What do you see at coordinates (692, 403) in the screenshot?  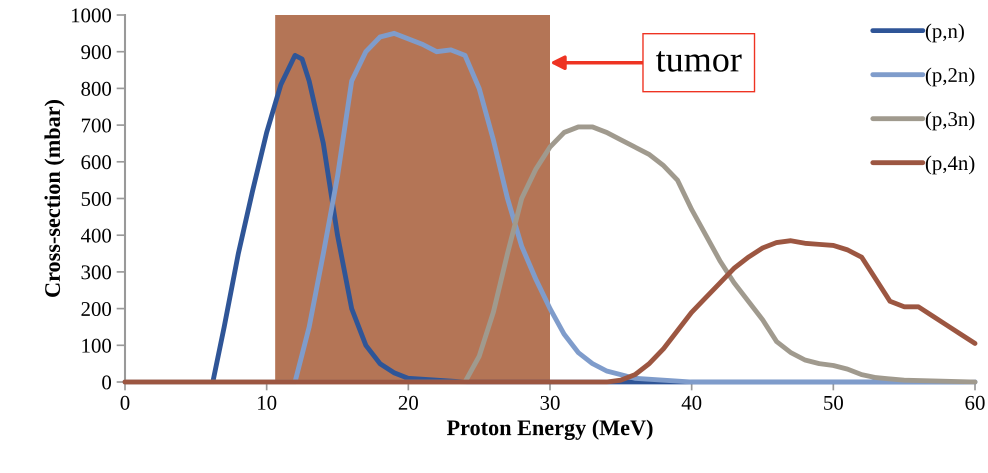 I see `x-tick-label: 40` at bounding box center [692, 403].